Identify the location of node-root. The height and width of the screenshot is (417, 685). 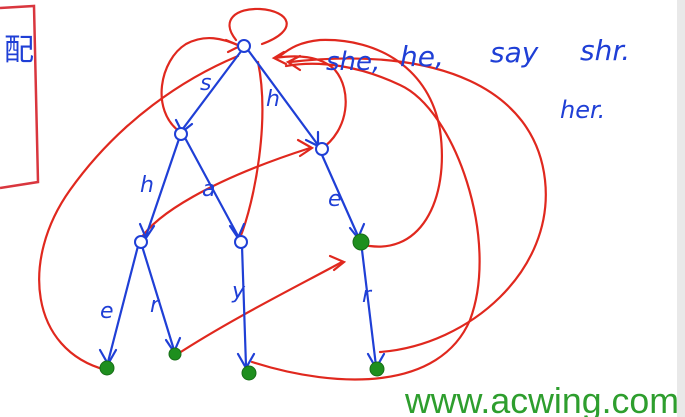
(244, 46).